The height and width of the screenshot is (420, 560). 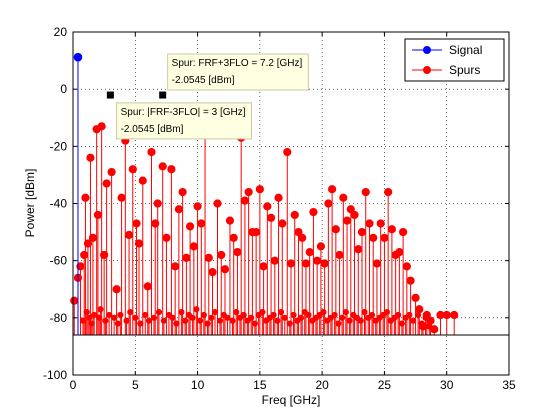 What do you see at coordinates (427, 50) in the screenshot?
I see `legend-signal-marker` at bounding box center [427, 50].